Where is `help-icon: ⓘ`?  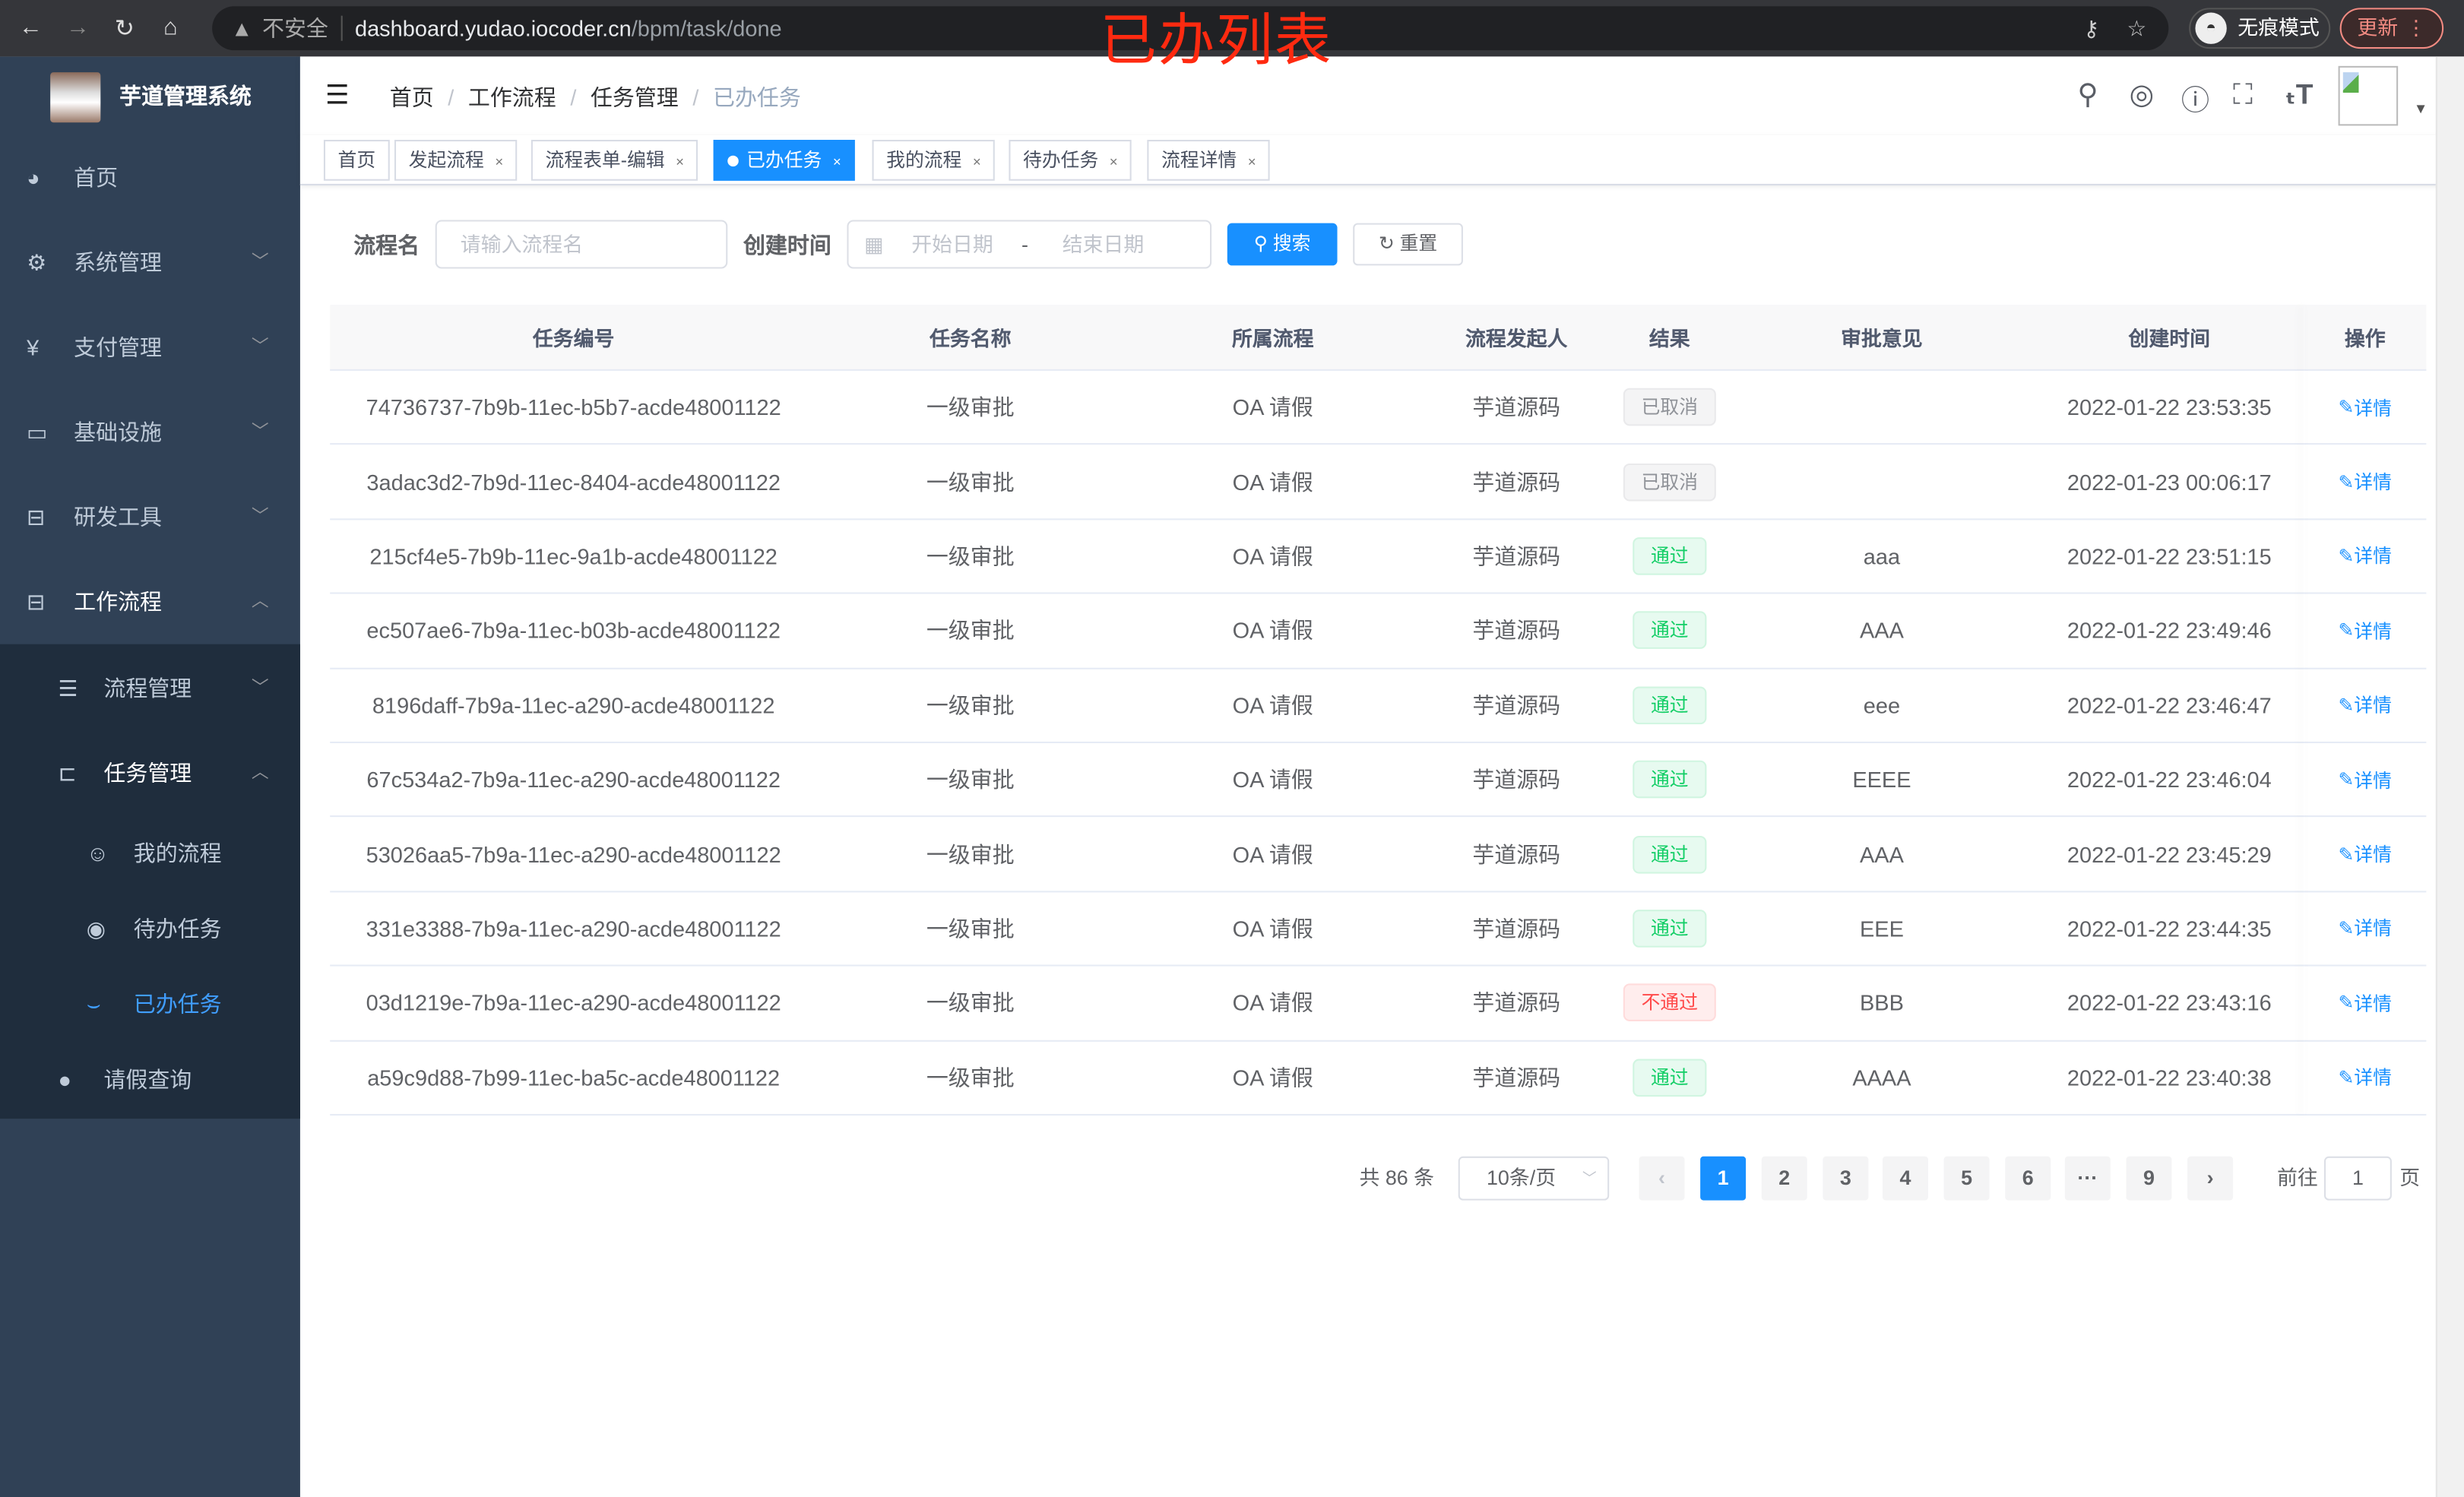
help-icon: ⓘ is located at coordinates (2195, 100).